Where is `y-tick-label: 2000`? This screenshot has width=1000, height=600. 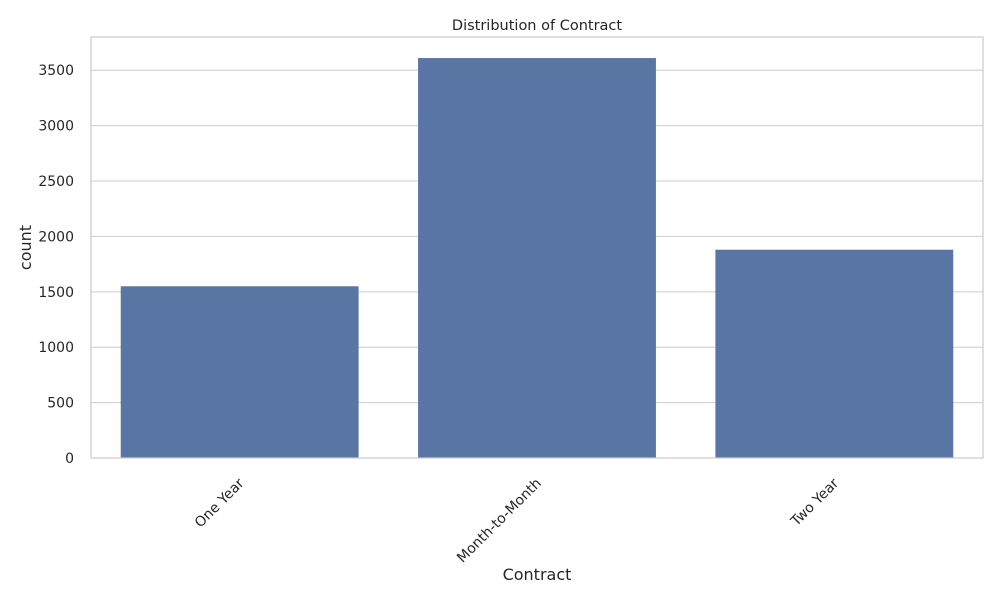
y-tick-label: 2000 is located at coordinates (56, 237).